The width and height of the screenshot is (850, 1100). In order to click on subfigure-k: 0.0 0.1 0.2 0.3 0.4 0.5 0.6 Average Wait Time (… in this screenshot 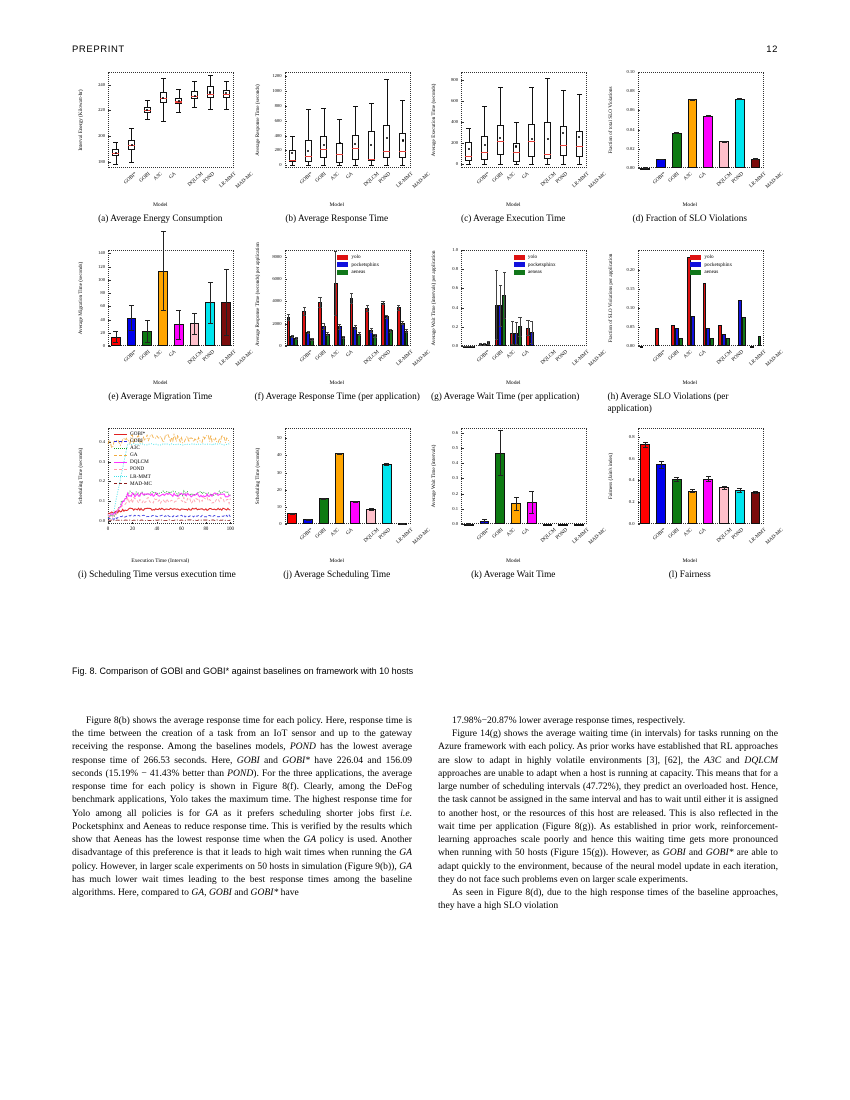, I will do `click(516, 507)`.